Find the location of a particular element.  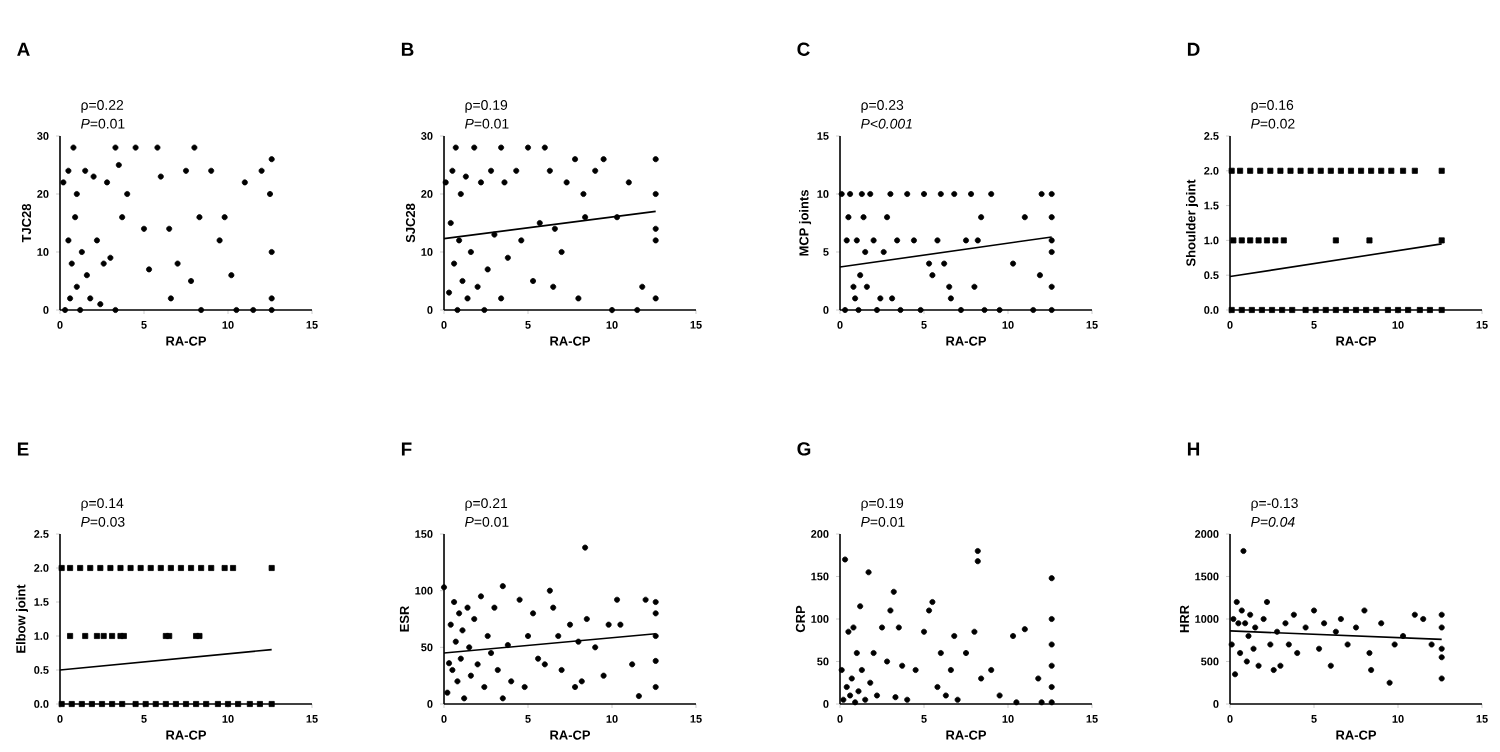

chart-title: C is located at coordinates (803, 49).